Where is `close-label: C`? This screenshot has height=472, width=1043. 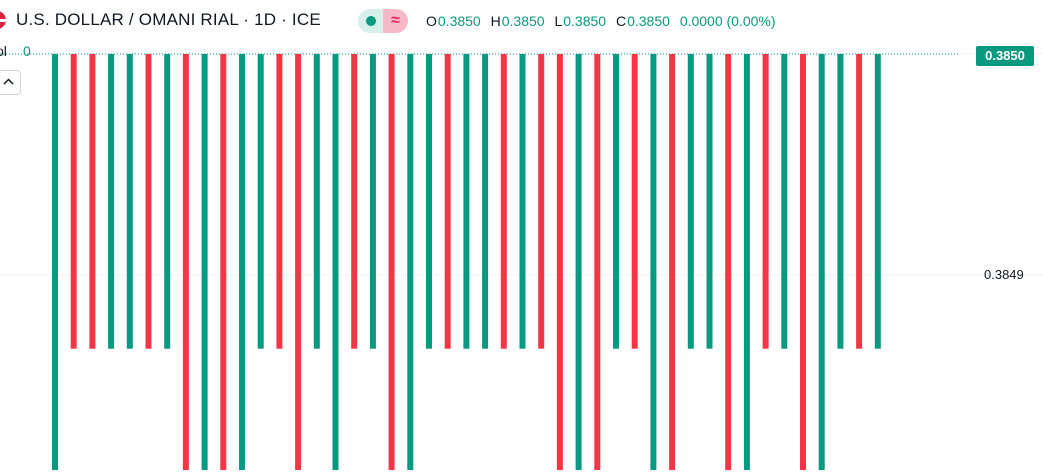
close-label: C is located at coordinates (621, 21).